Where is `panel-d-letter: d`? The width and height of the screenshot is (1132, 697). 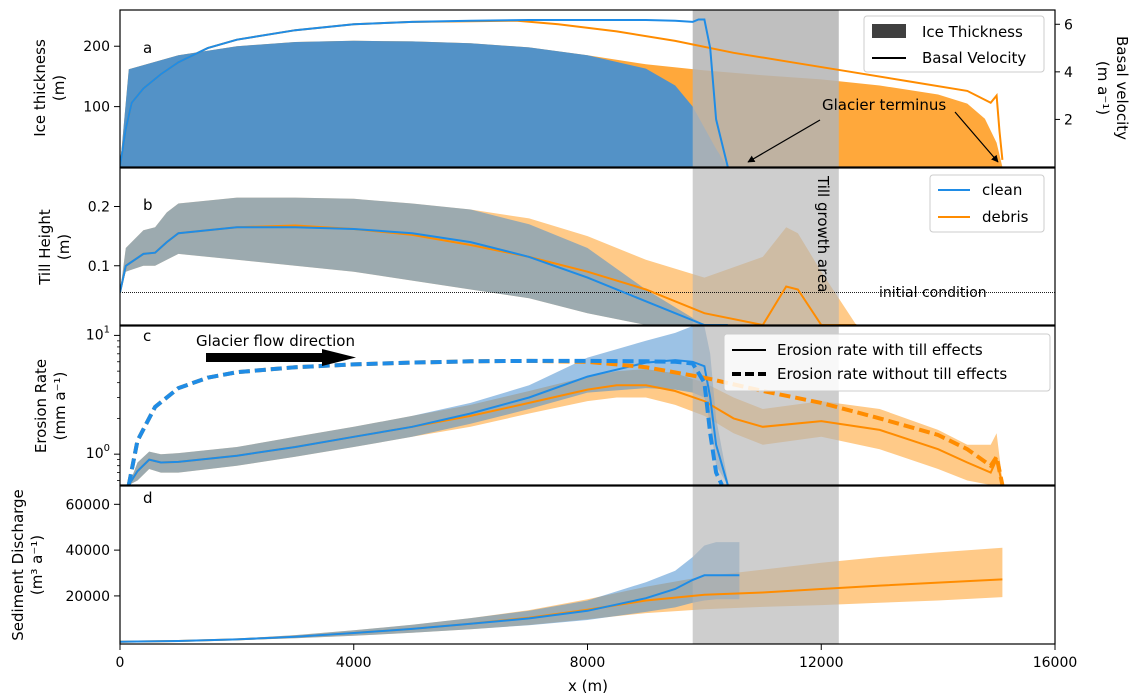 panel-d-letter: d is located at coordinates (148, 498).